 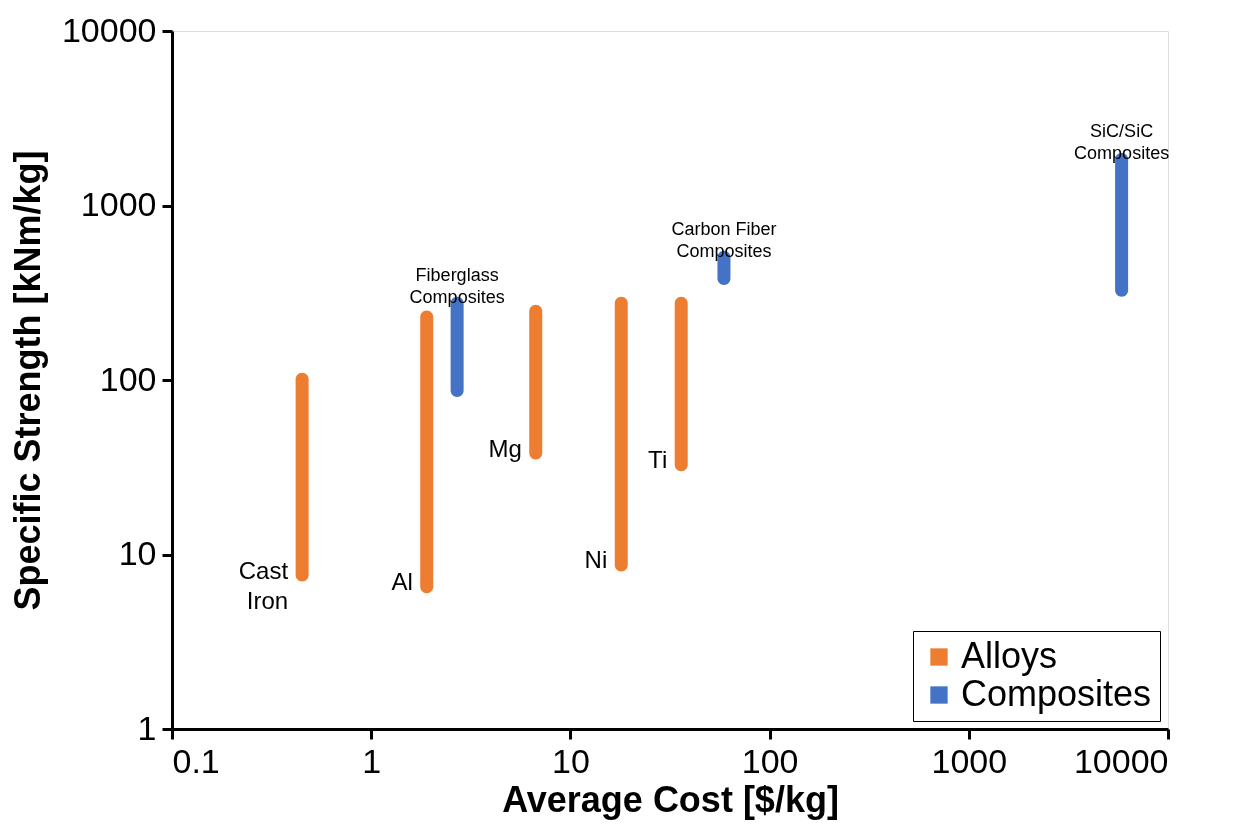 What do you see at coordinates (596, 560) in the screenshot?
I see `annotation: Ni` at bounding box center [596, 560].